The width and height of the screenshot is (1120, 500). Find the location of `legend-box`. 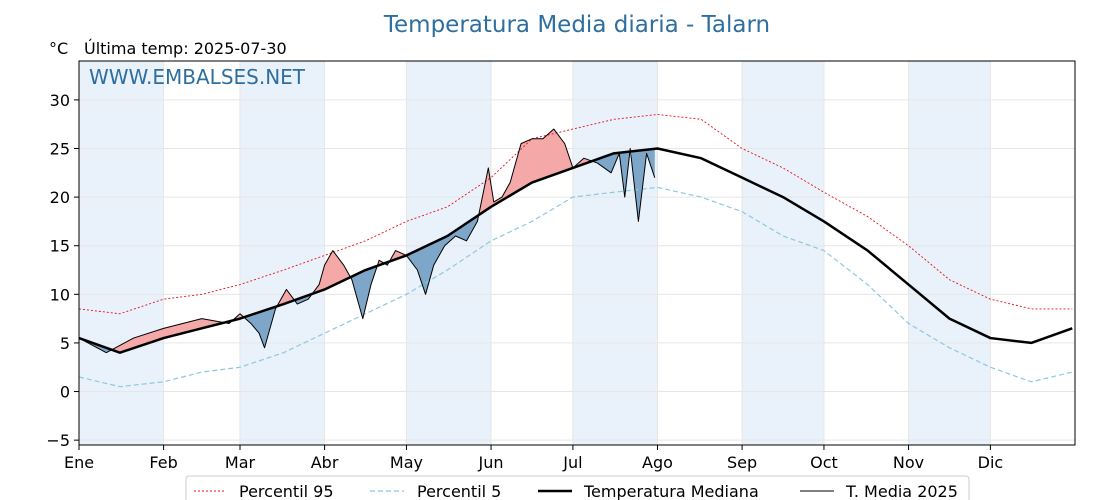

legend-box is located at coordinates (577, 487).